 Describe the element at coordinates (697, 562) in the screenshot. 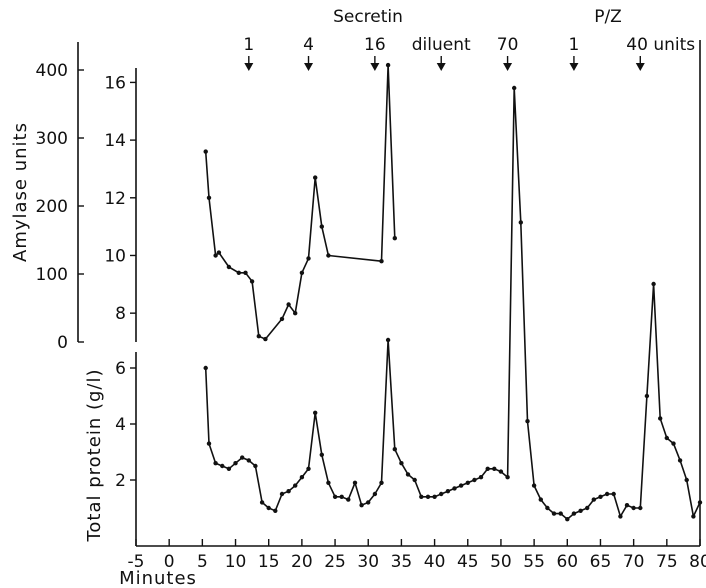

I see `x-tick-label: 80` at that location.